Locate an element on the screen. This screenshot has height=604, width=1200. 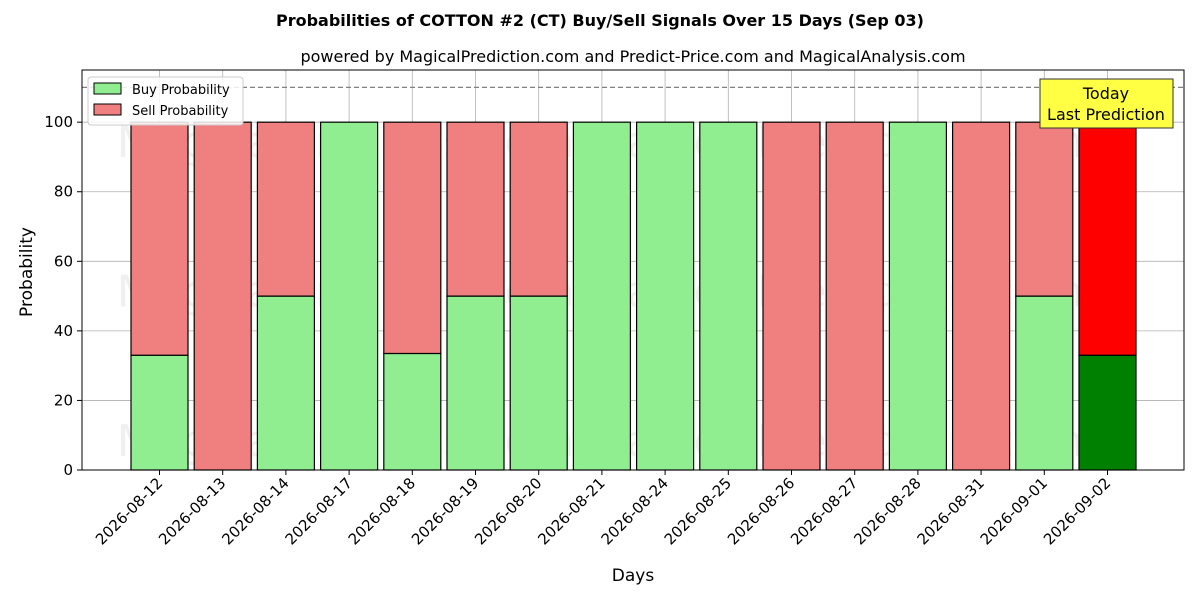
y-tick-label: 60 is located at coordinates (63, 261).